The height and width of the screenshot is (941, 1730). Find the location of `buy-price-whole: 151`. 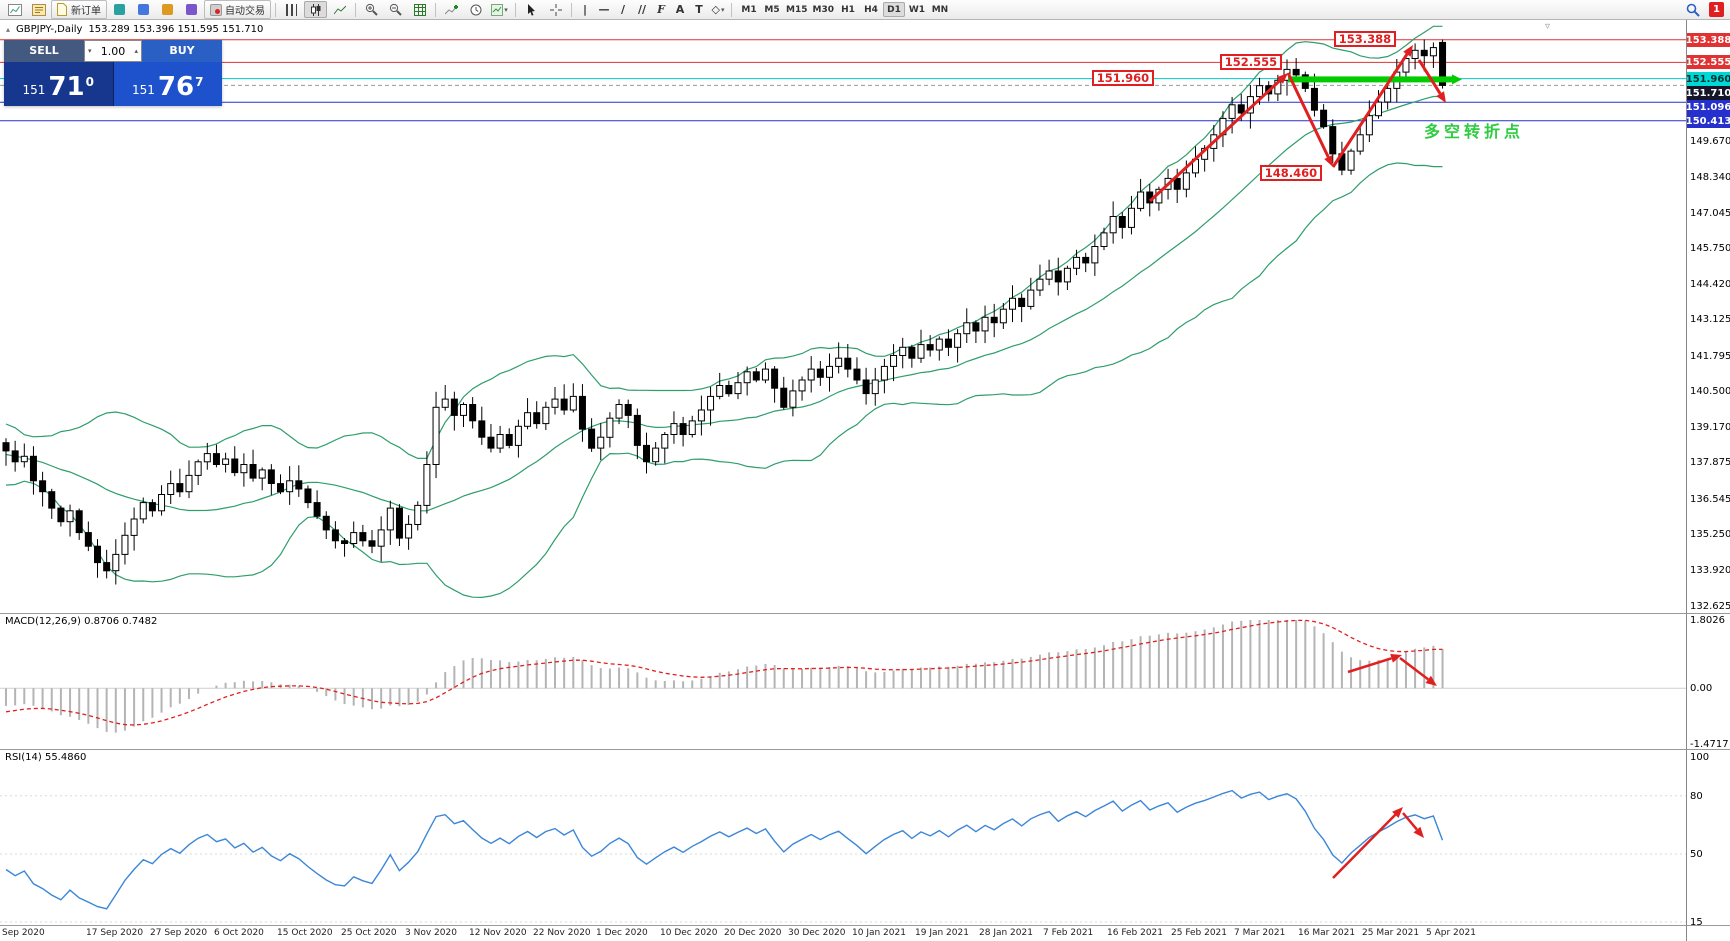

buy-price-whole: 151 is located at coordinates (143, 90).